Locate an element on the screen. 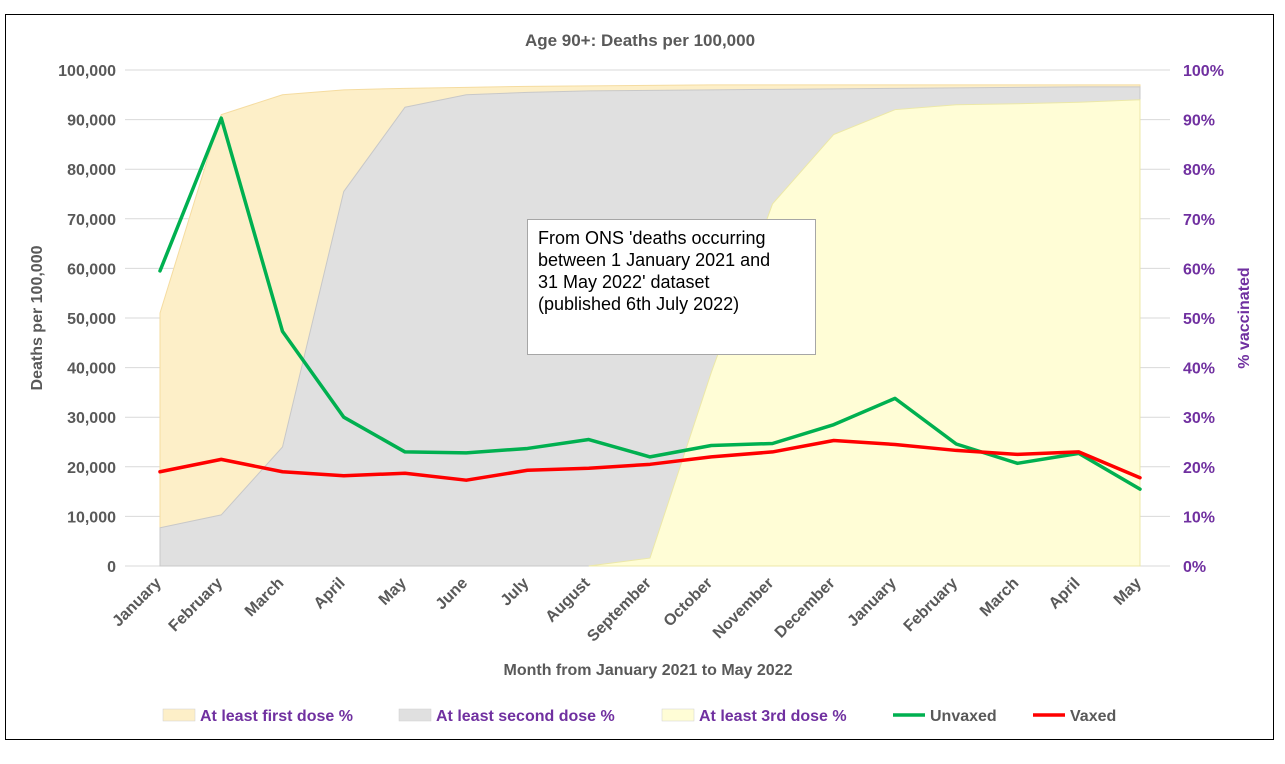 This screenshot has height=764, width=1285. y2-axis-title: % vaccinated is located at coordinates (1244, 317).